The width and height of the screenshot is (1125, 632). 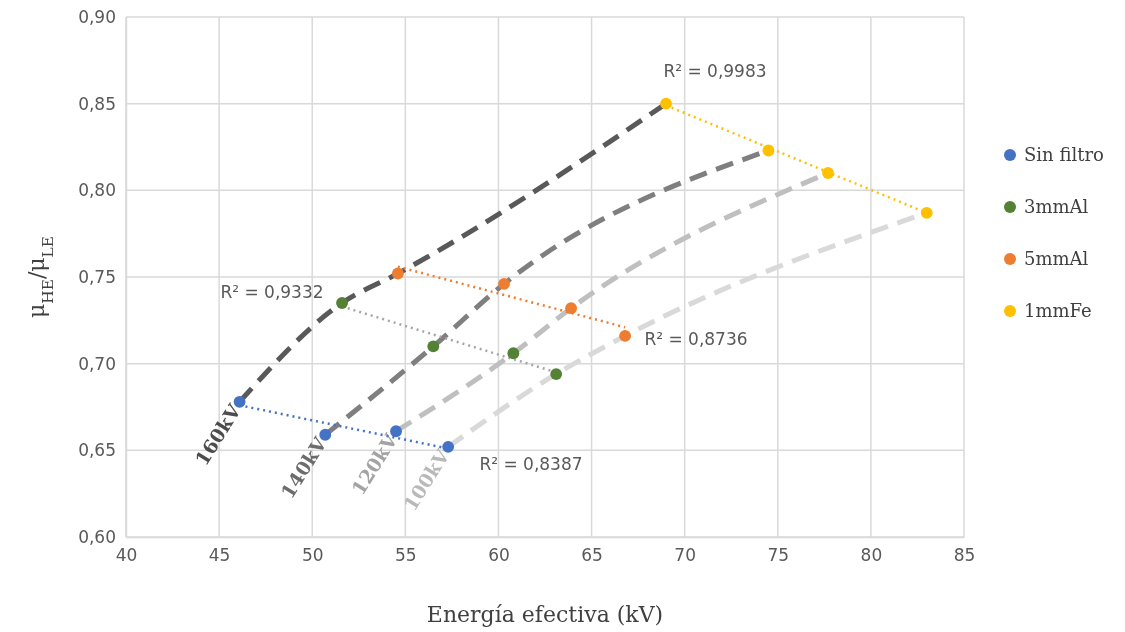 What do you see at coordinates (97, 276) in the screenshot?
I see `y-tick-label: 0,75` at bounding box center [97, 276].